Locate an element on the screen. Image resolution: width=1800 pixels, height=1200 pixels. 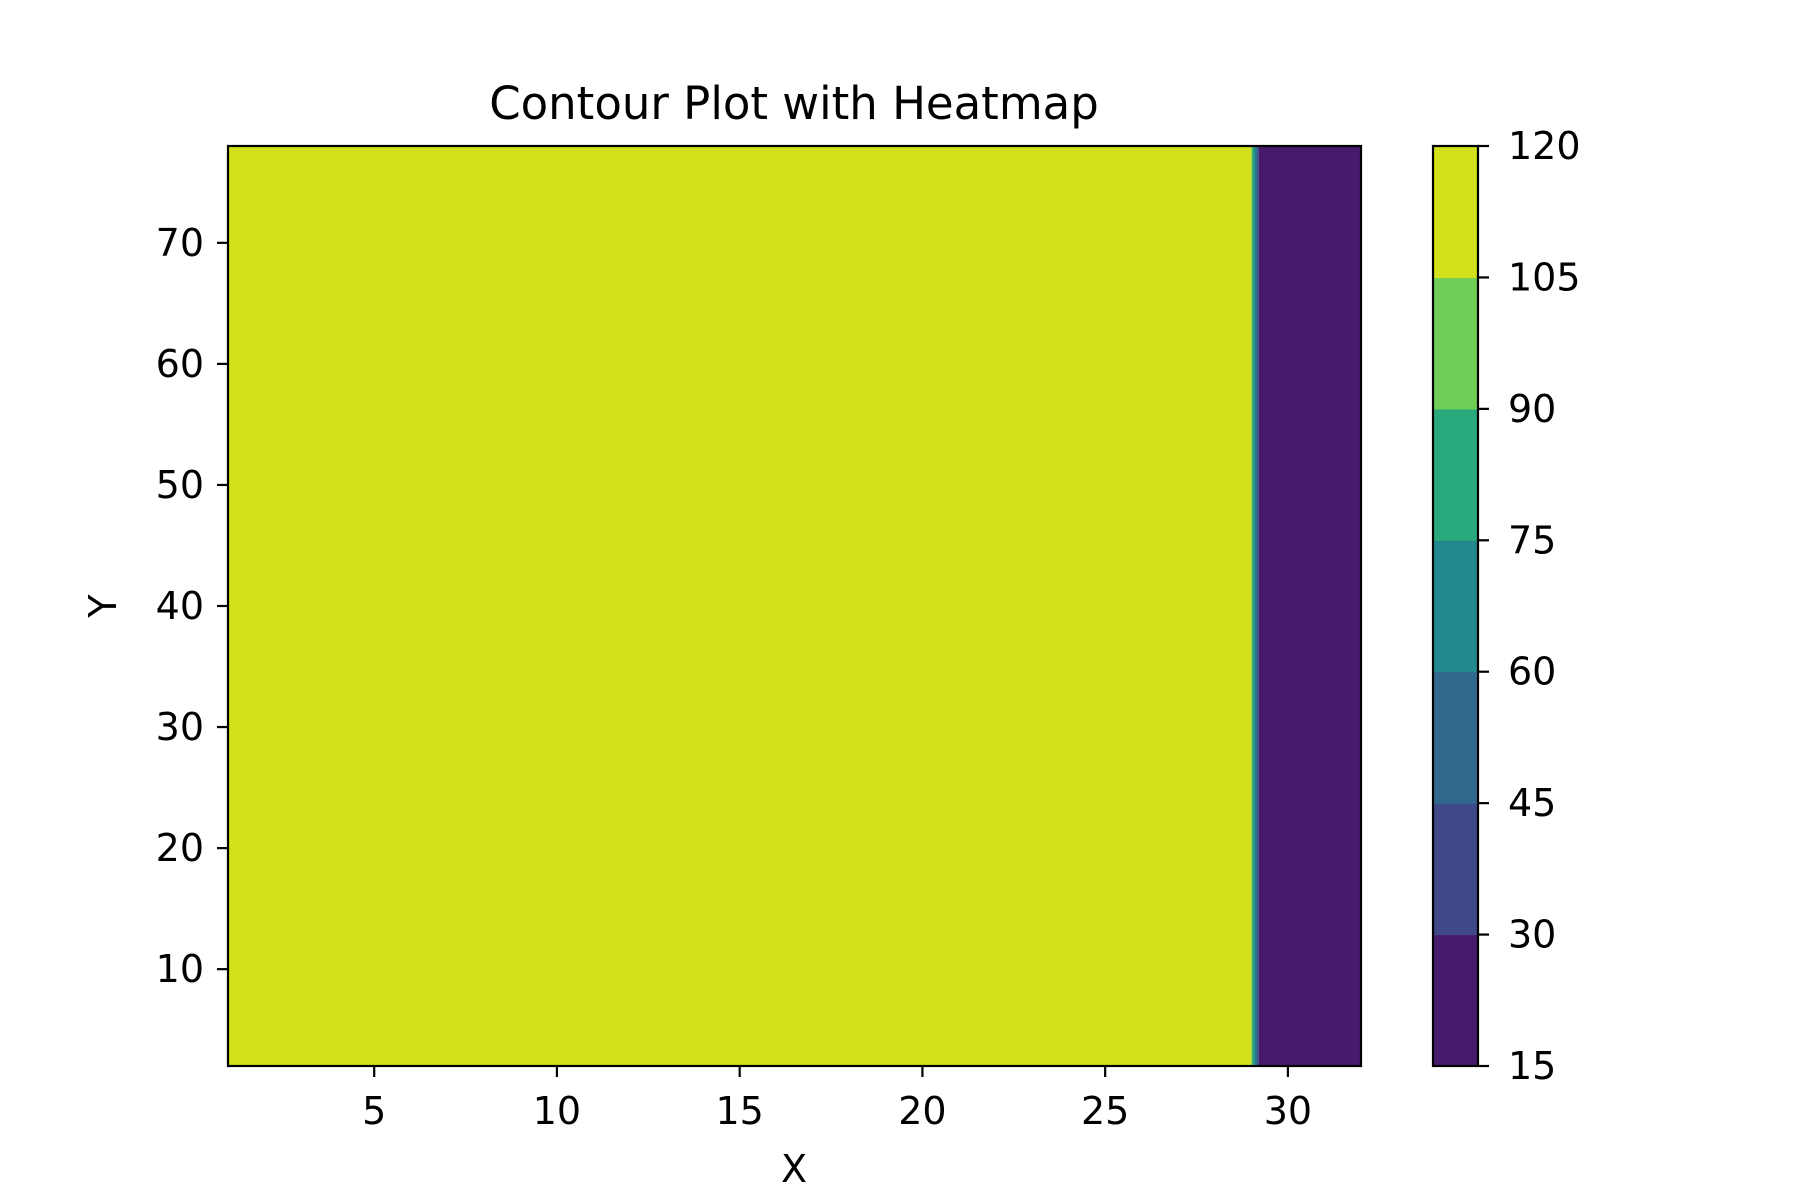
chart-title: Contour Plot with Heatmap is located at coordinates (794, 103).